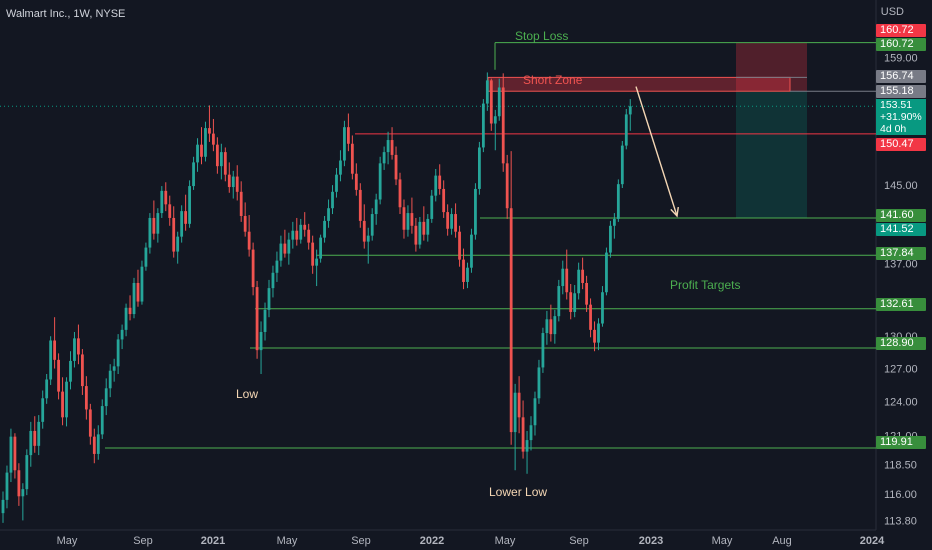 This screenshot has height=550, width=932. I want to click on x-tick-label: 2022, so click(432, 541).